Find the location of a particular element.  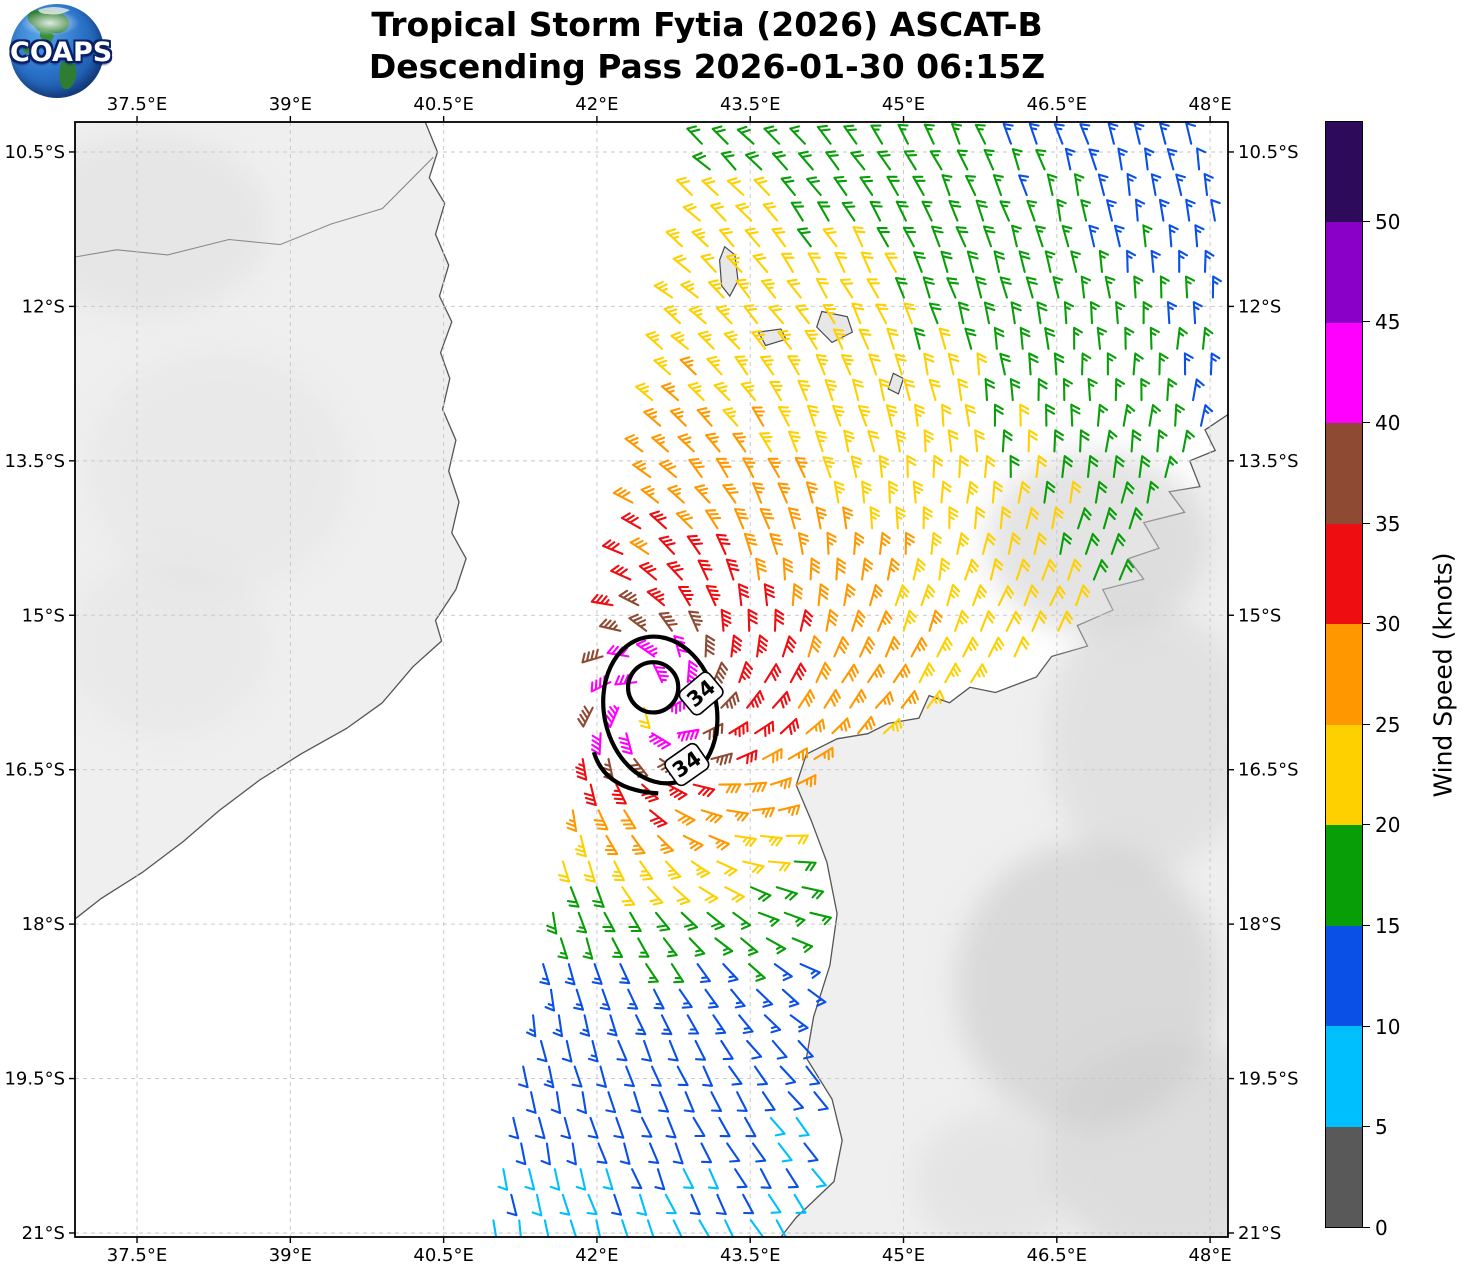

lat-label-right: 16.5°S is located at coordinates (1268, 770).